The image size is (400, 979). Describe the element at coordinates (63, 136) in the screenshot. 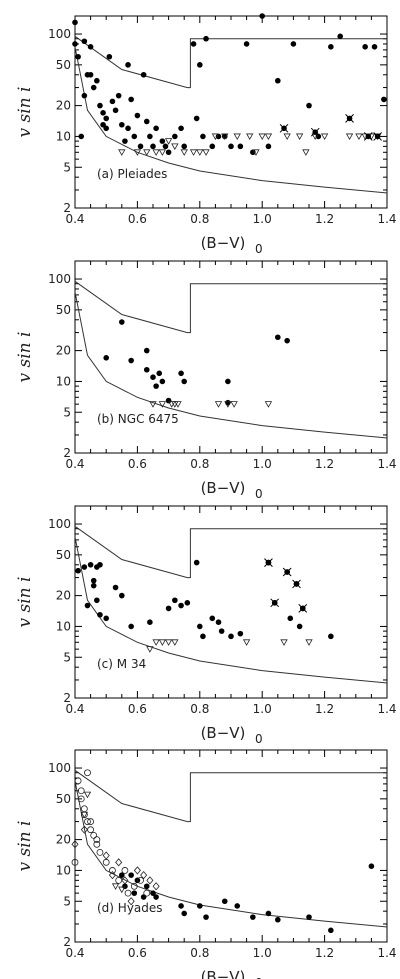

I see `y-tick-label: 10` at that location.